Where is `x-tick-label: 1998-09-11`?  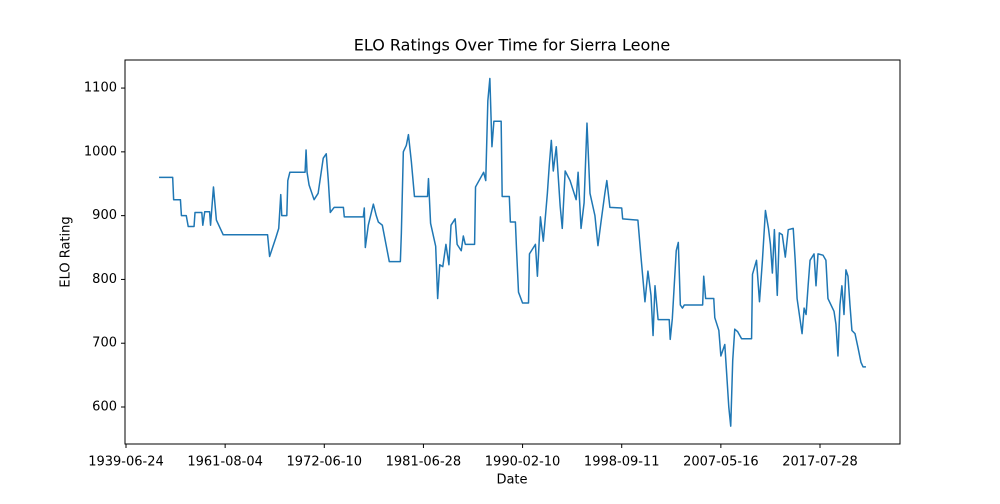
x-tick-label: 1998-09-11 is located at coordinates (622, 462).